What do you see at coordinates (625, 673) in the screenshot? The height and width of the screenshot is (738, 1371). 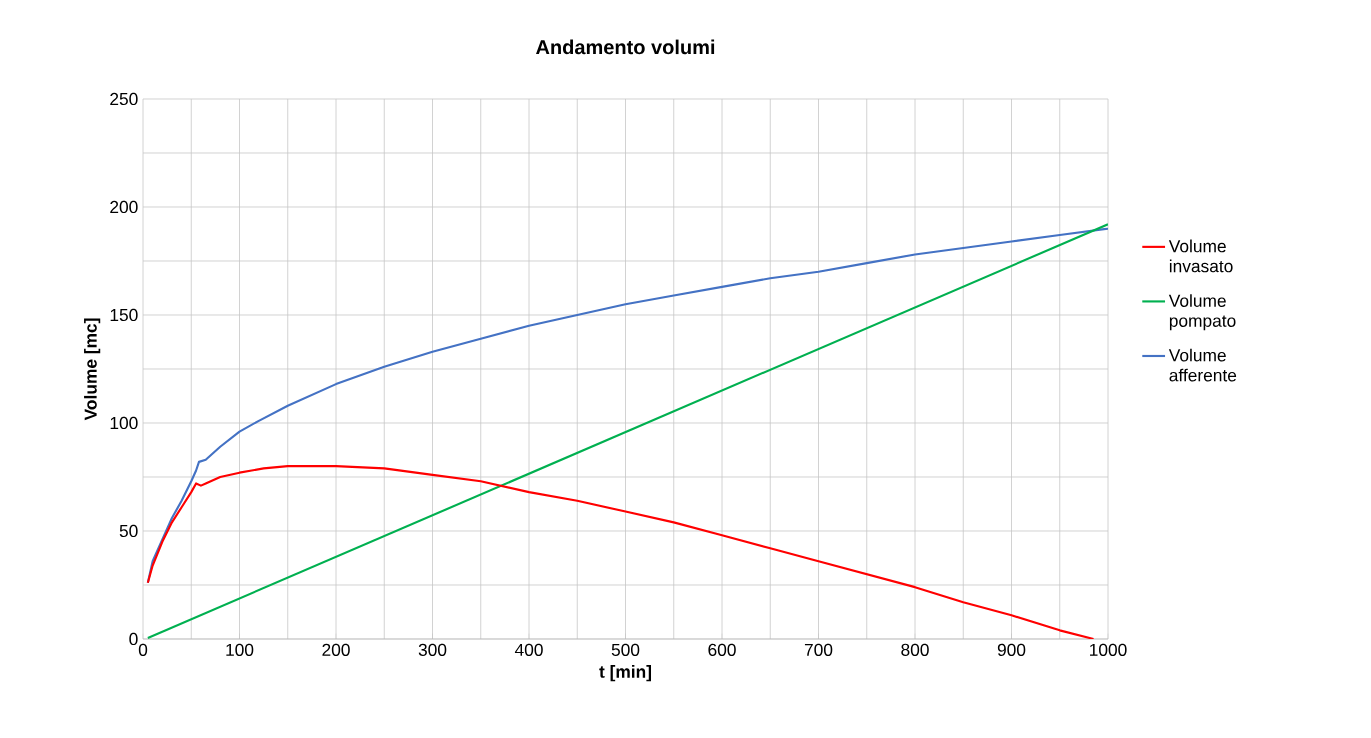 I see `x-axis-title: t [min]` at bounding box center [625, 673].